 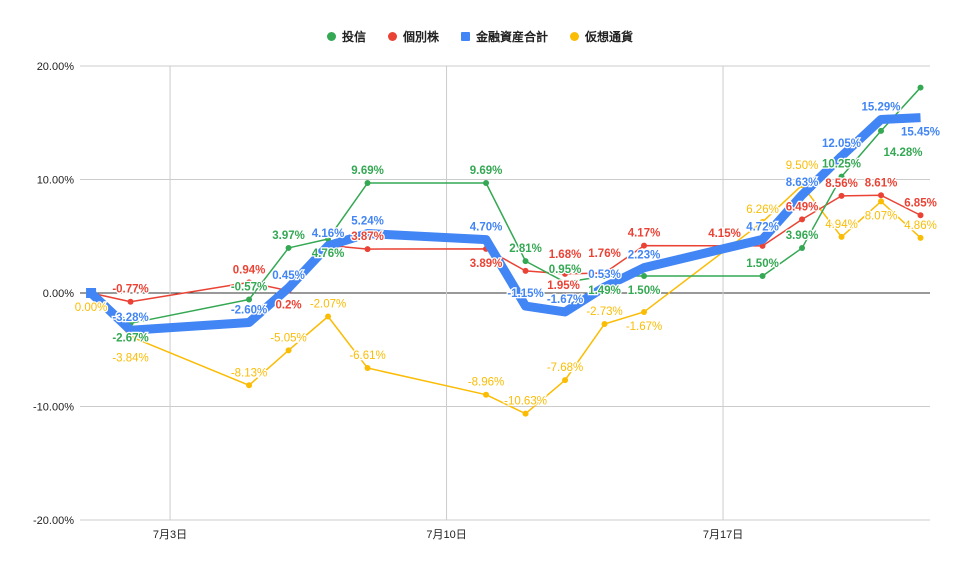 I want to click on data-label: 8.56%, so click(x=841, y=184).